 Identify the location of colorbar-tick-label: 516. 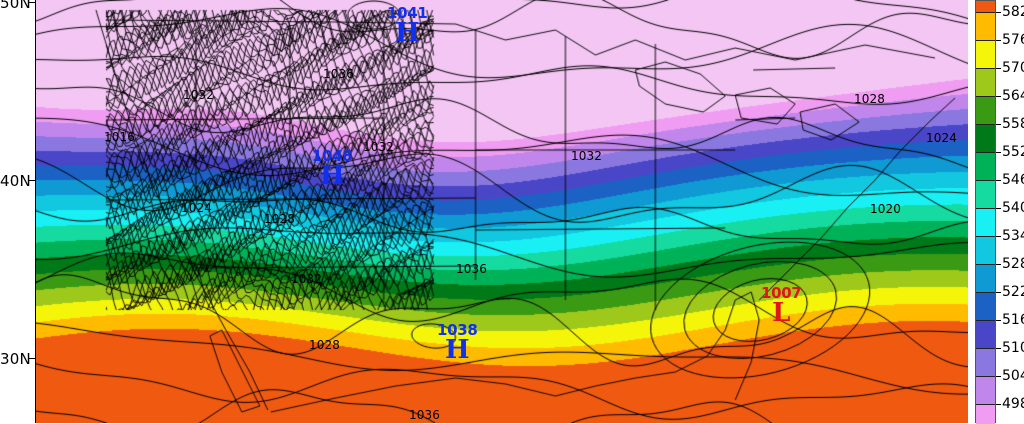
(1013, 320).